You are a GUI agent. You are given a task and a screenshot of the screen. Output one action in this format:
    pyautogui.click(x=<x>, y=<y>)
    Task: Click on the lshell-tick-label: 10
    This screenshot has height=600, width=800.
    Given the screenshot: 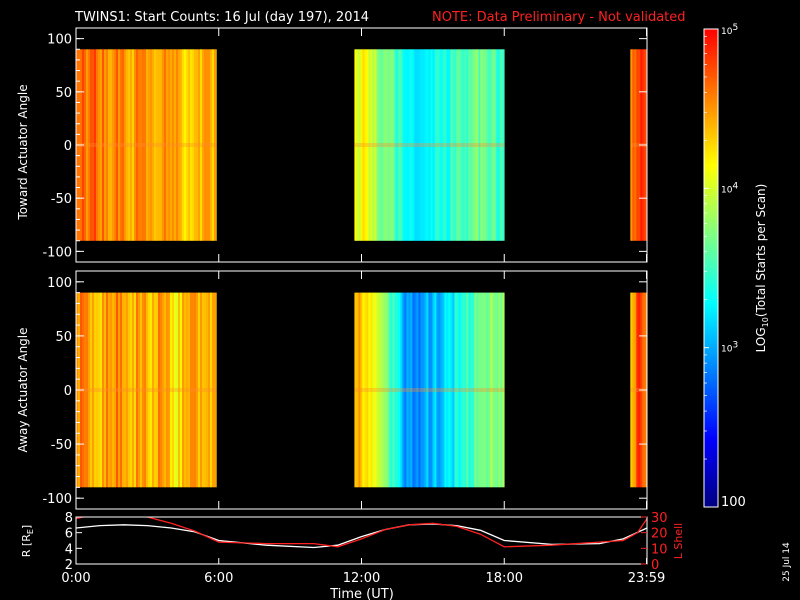 What is the action you would take?
    pyautogui.click(x=659, y=549)
    